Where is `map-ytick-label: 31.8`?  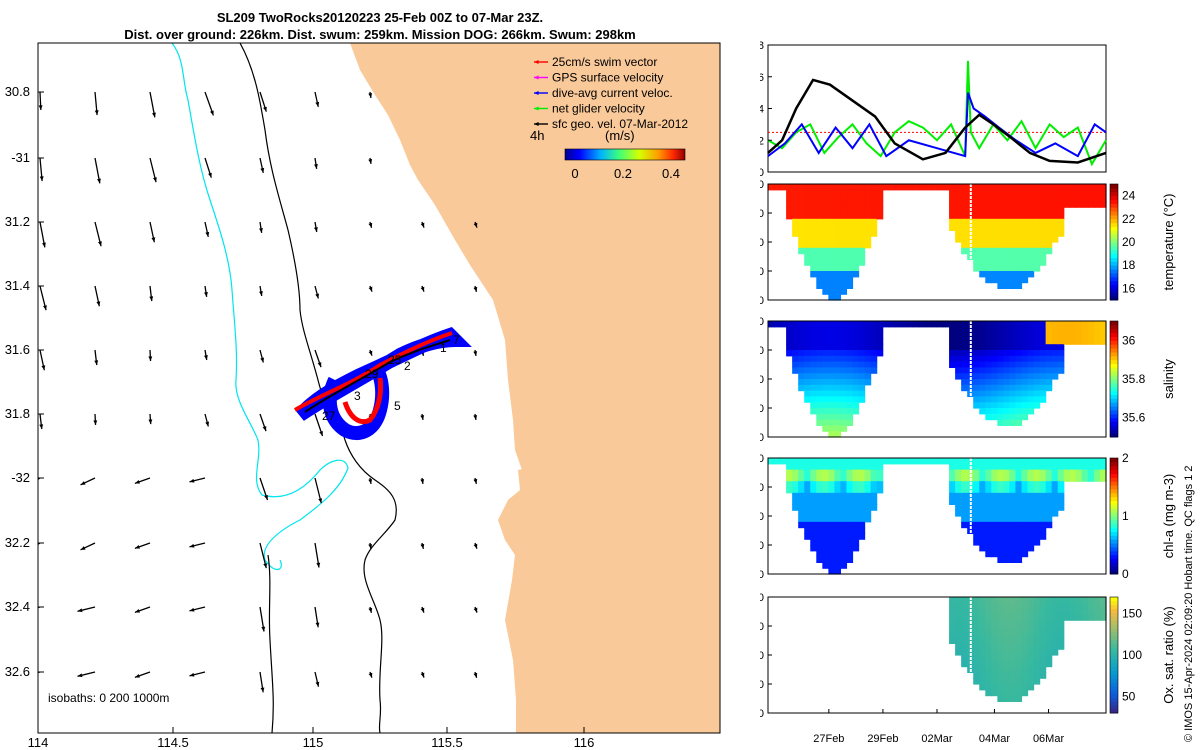 map-ytick-label: 31.8 is located at coordinates (17, 413).